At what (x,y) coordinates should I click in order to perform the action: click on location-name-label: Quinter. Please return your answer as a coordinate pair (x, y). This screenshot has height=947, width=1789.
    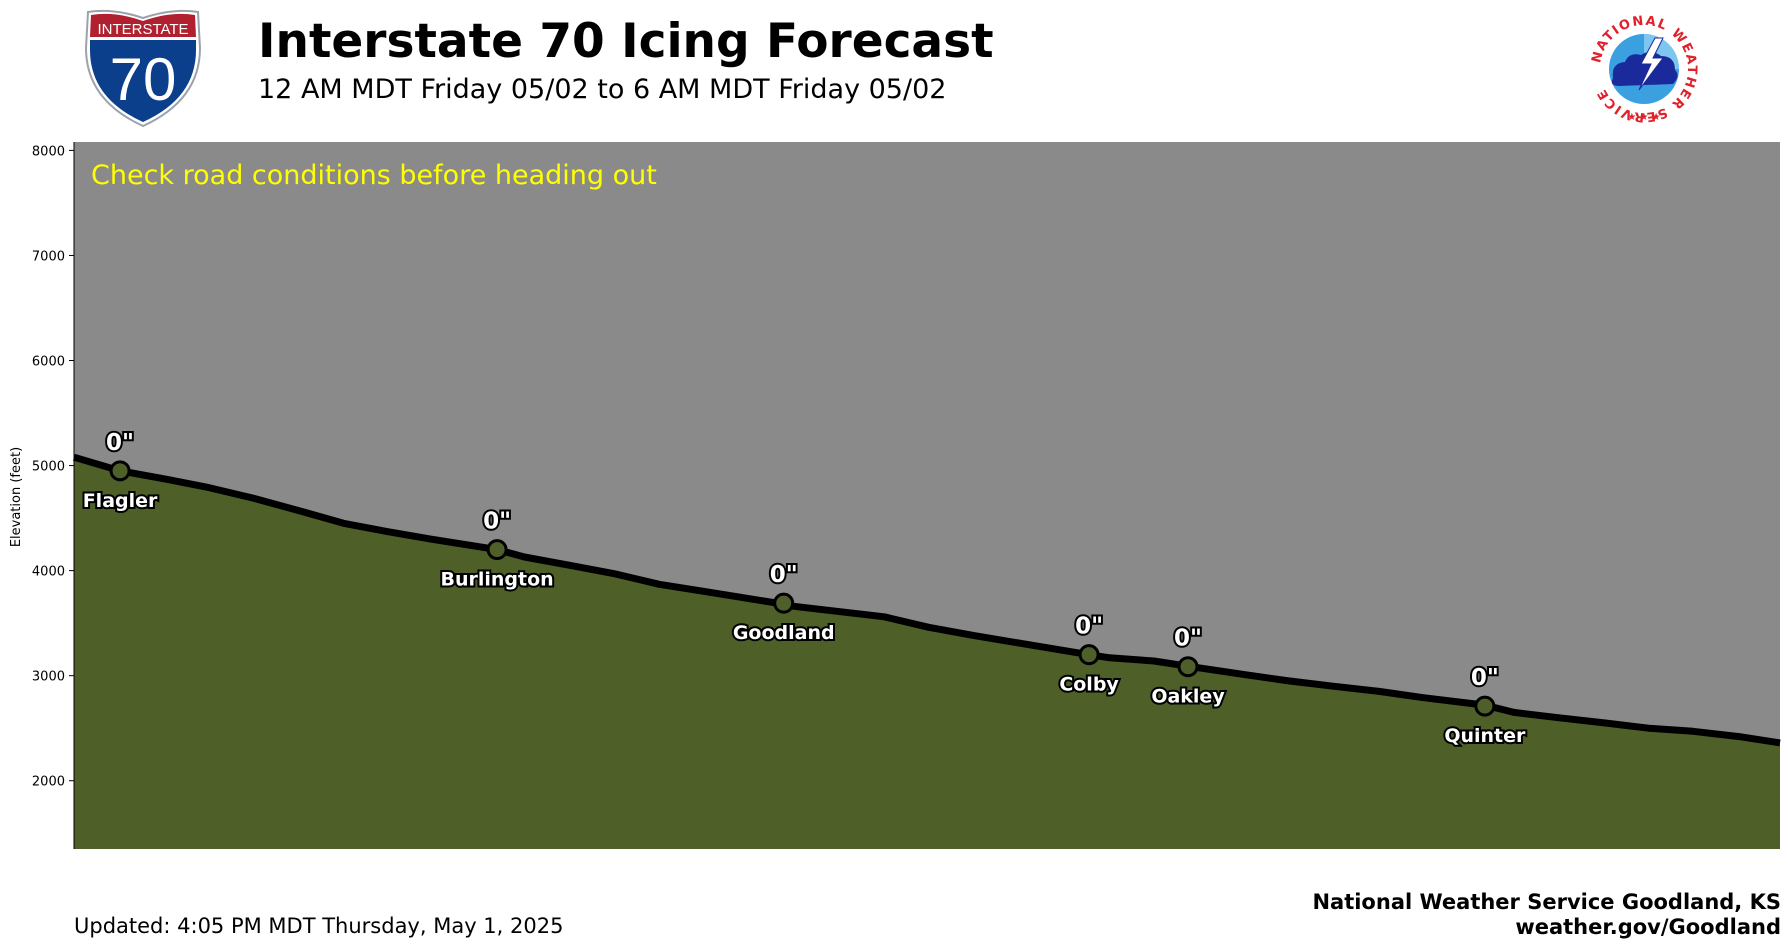
    Looking at the image, I should click on (1485, 736).